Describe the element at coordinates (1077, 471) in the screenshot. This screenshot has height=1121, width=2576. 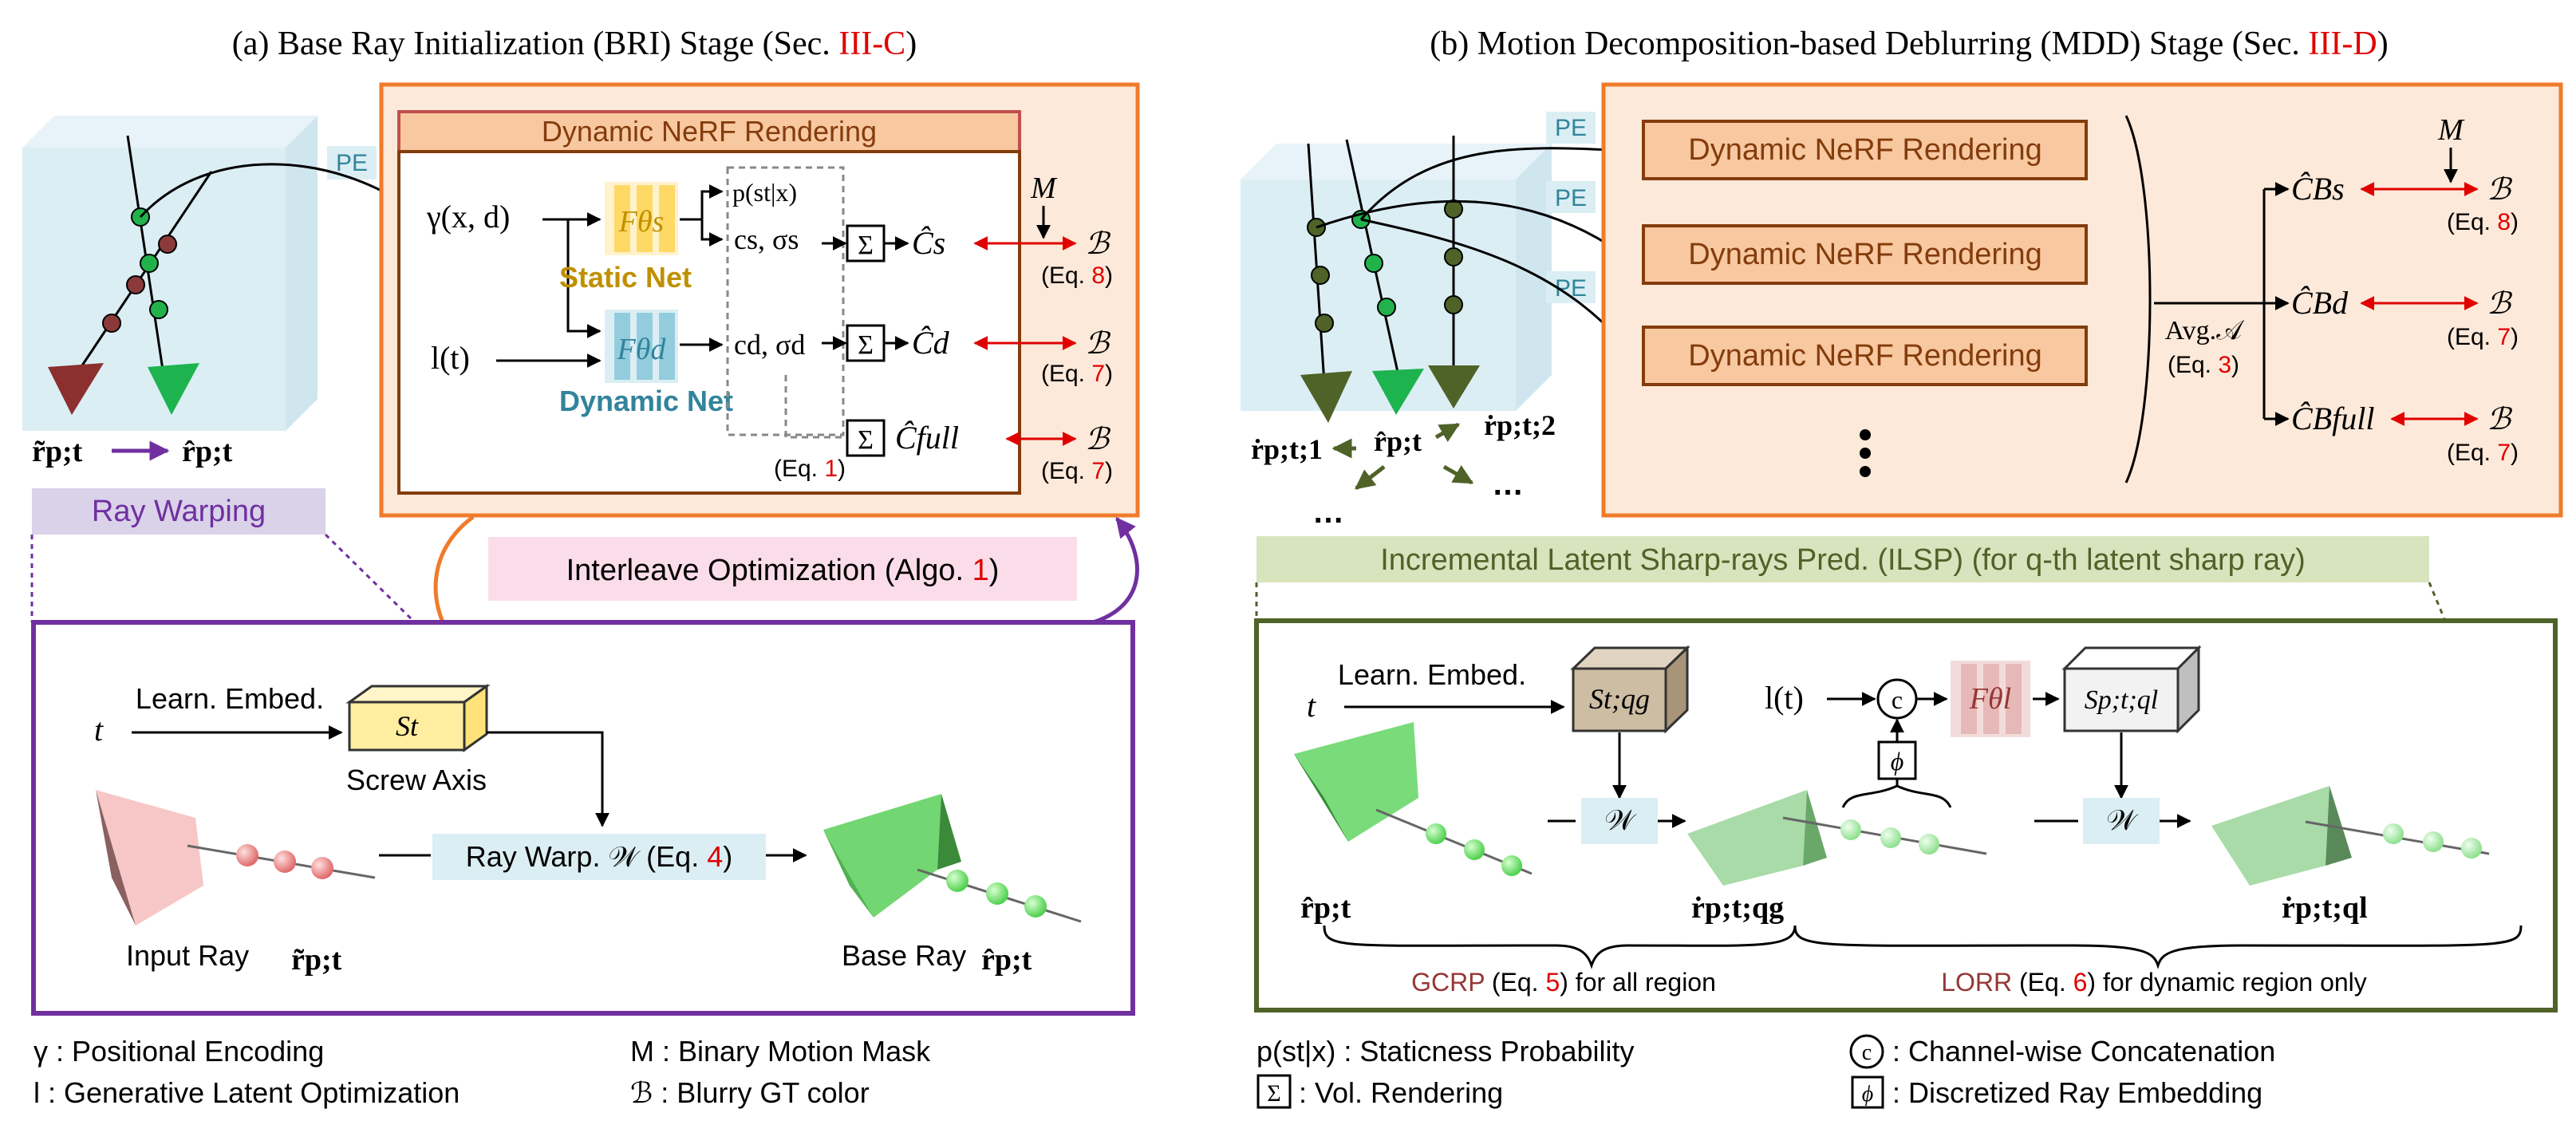
I see `eq7-b: (Eq. 7)` at that location.